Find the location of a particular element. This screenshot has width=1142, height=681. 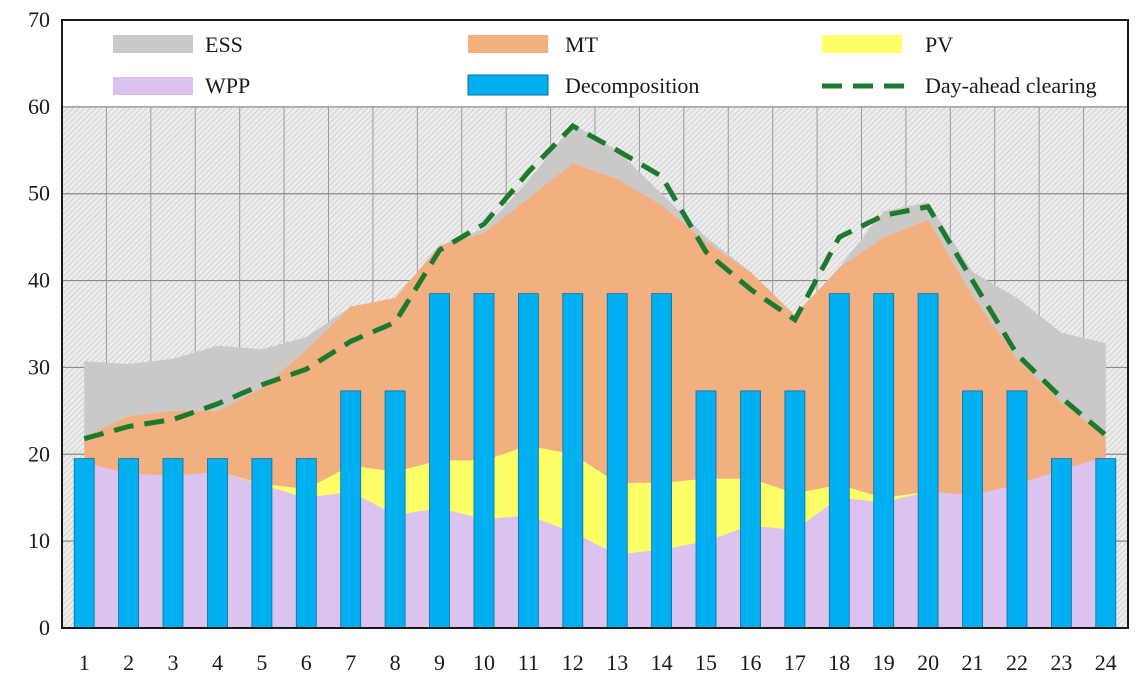

x-tick-label: 3 is located at coordinates (173, 662).